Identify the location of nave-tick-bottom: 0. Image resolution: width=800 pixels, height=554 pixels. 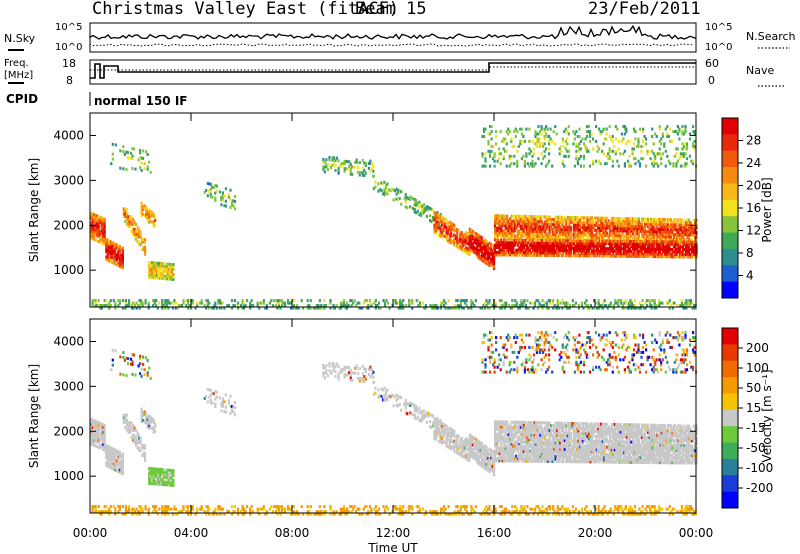
(711, 80).